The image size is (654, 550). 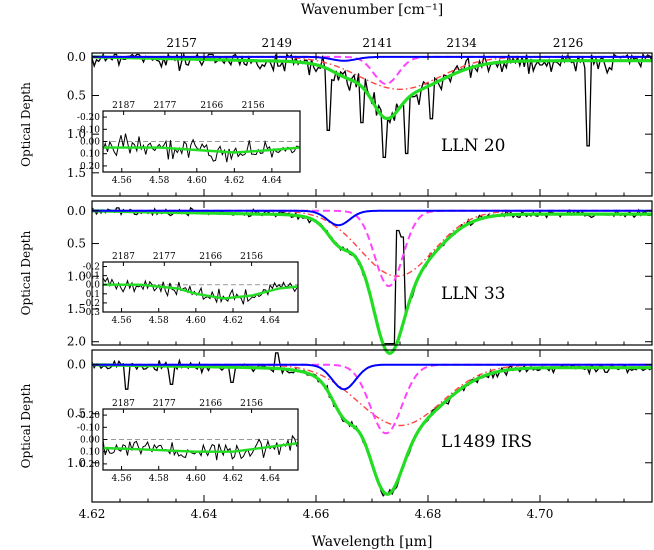 What do you see at coordinates (473, 146) in the screenshot?
I see `panel-source-label: LLN 20` at bounding box center [473, 146].